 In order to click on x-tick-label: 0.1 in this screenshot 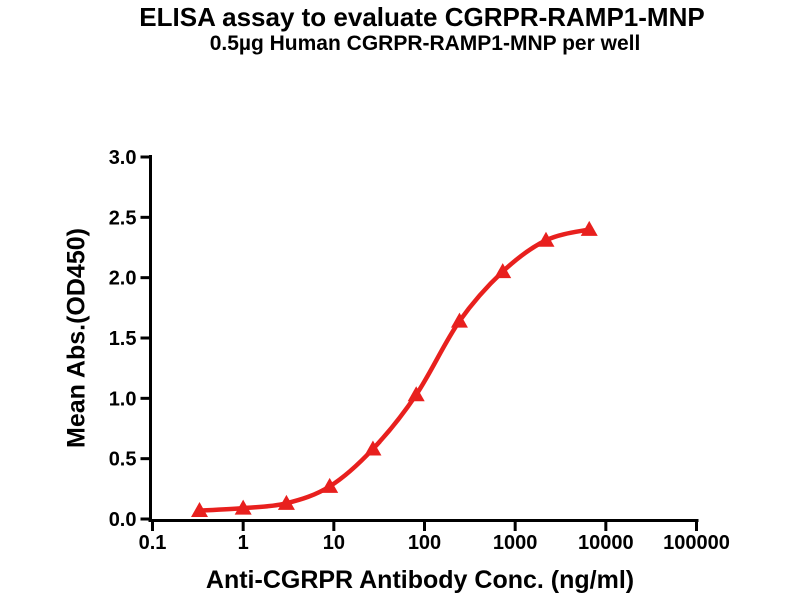, I will do `click(153, 543)`.